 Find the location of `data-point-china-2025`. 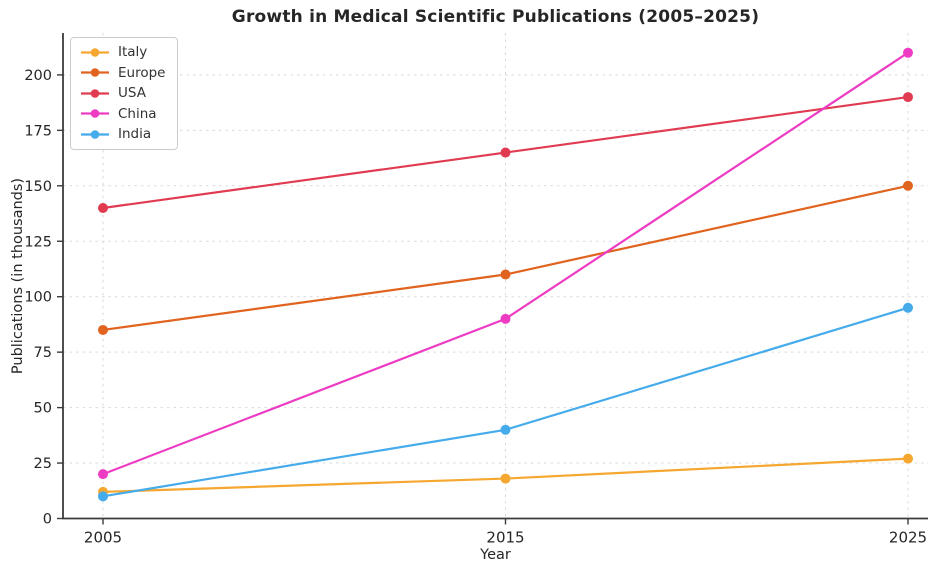

data-point-china-2025 is located at coordinates (908, 52).